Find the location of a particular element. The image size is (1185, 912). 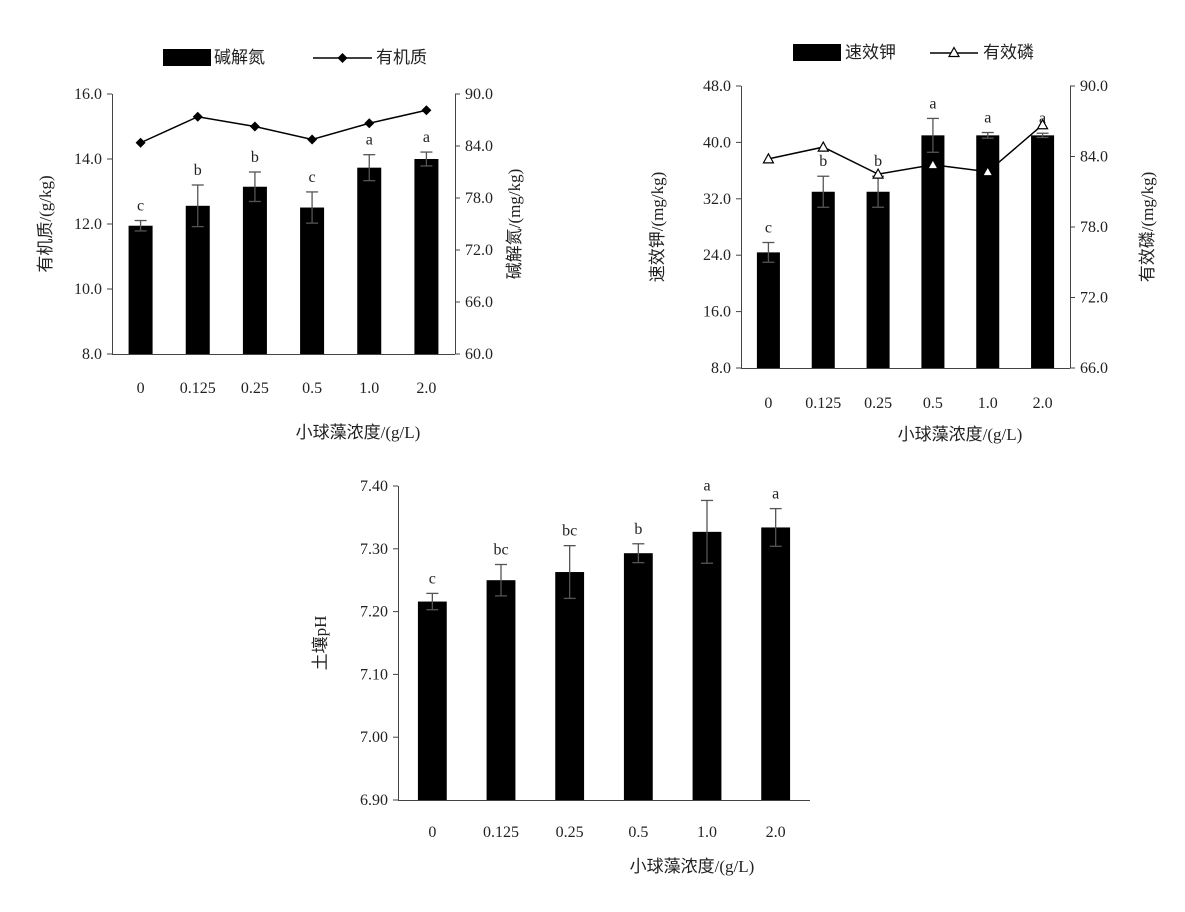

y-axis-right-label: 碱解氮/(mg/kg) is located at coordinates (514, 224).